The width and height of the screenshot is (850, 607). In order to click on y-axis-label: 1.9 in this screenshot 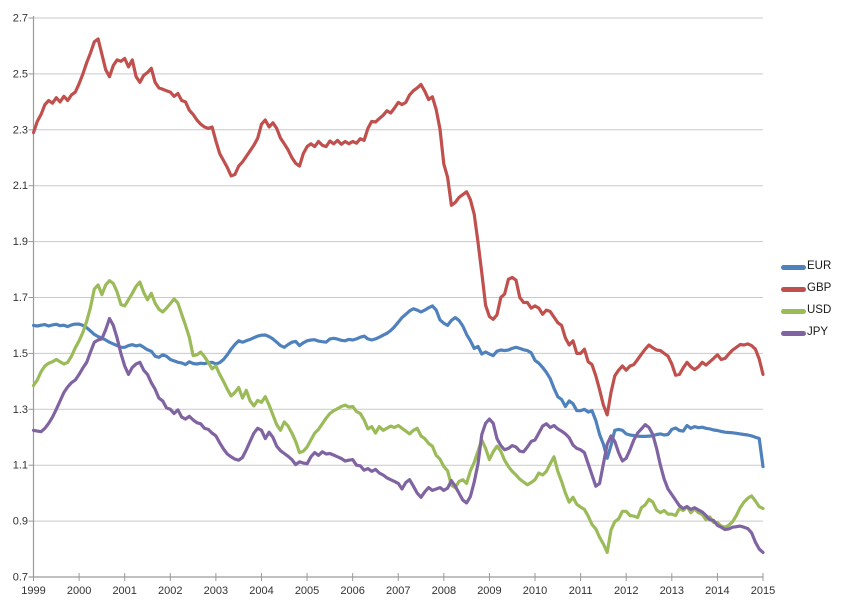, I will do `click(20, 242)`.